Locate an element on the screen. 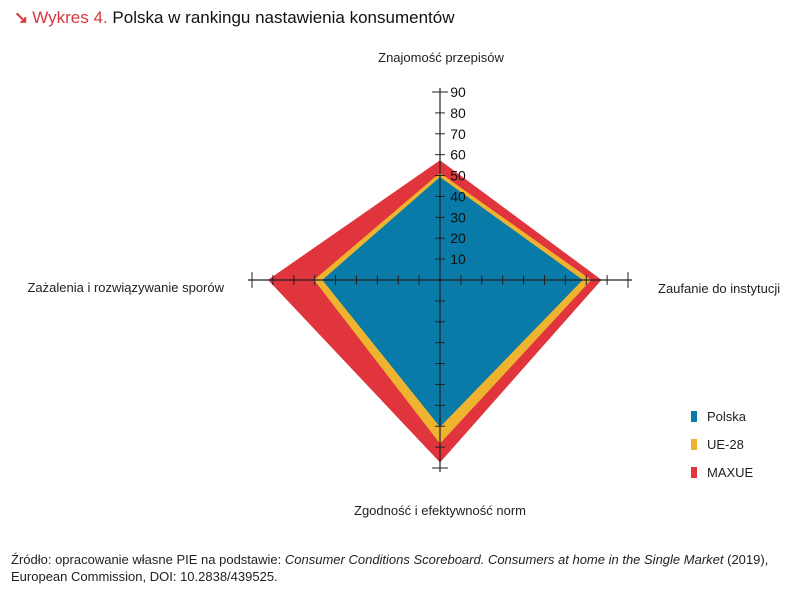 The height and width of the screenshot is (589, 811). tick-label-60: 60 is located at coordinates (458, 155).